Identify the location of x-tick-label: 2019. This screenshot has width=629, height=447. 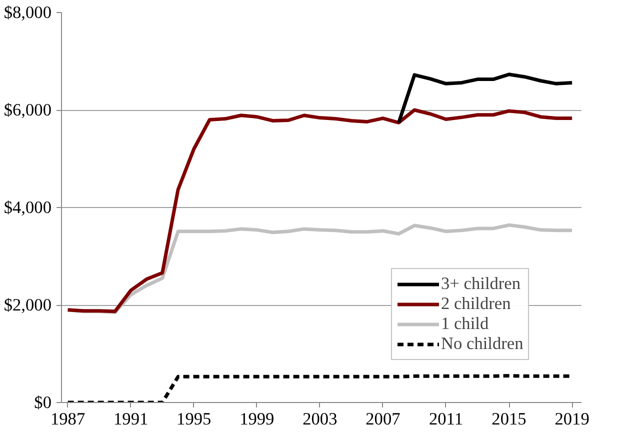
(572, 419).